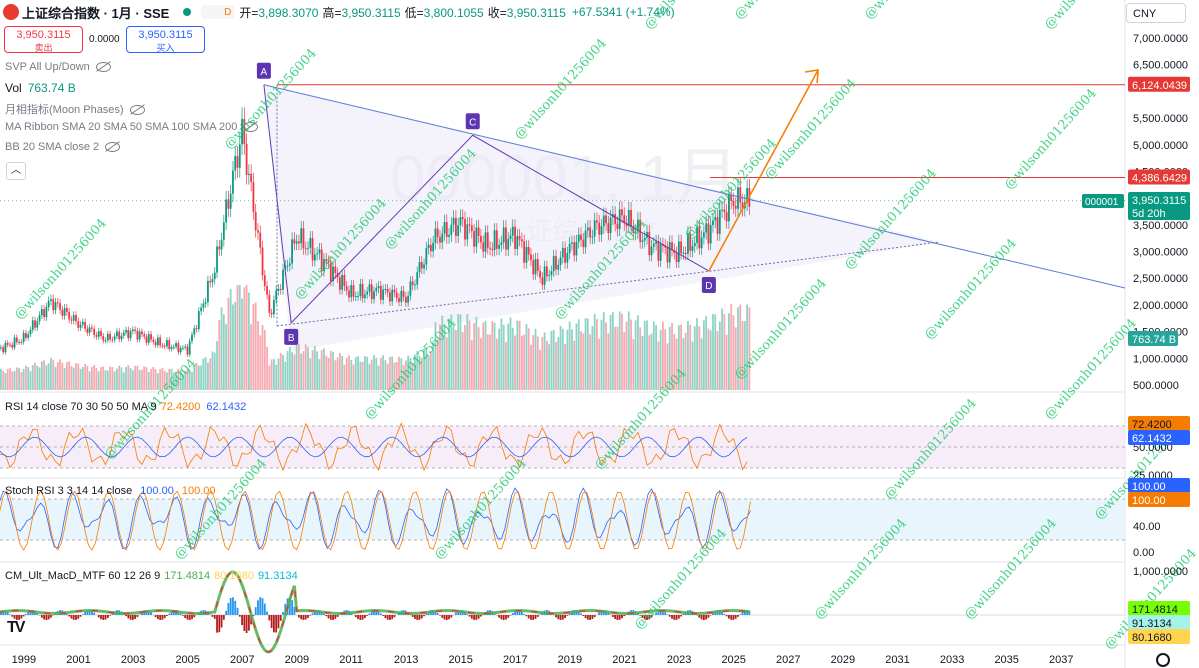  Describe the element at coordinates (63, 147) in the screenshot. I see `indicator-bb: BB 20 SMA close 2` at that location.